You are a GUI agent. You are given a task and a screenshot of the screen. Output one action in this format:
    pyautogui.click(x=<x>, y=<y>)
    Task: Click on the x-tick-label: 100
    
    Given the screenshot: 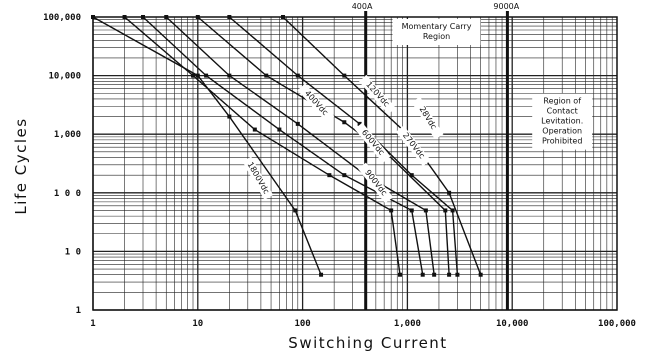 What is the action you would take?
    pyautogui.click(x=302, y=324)
    